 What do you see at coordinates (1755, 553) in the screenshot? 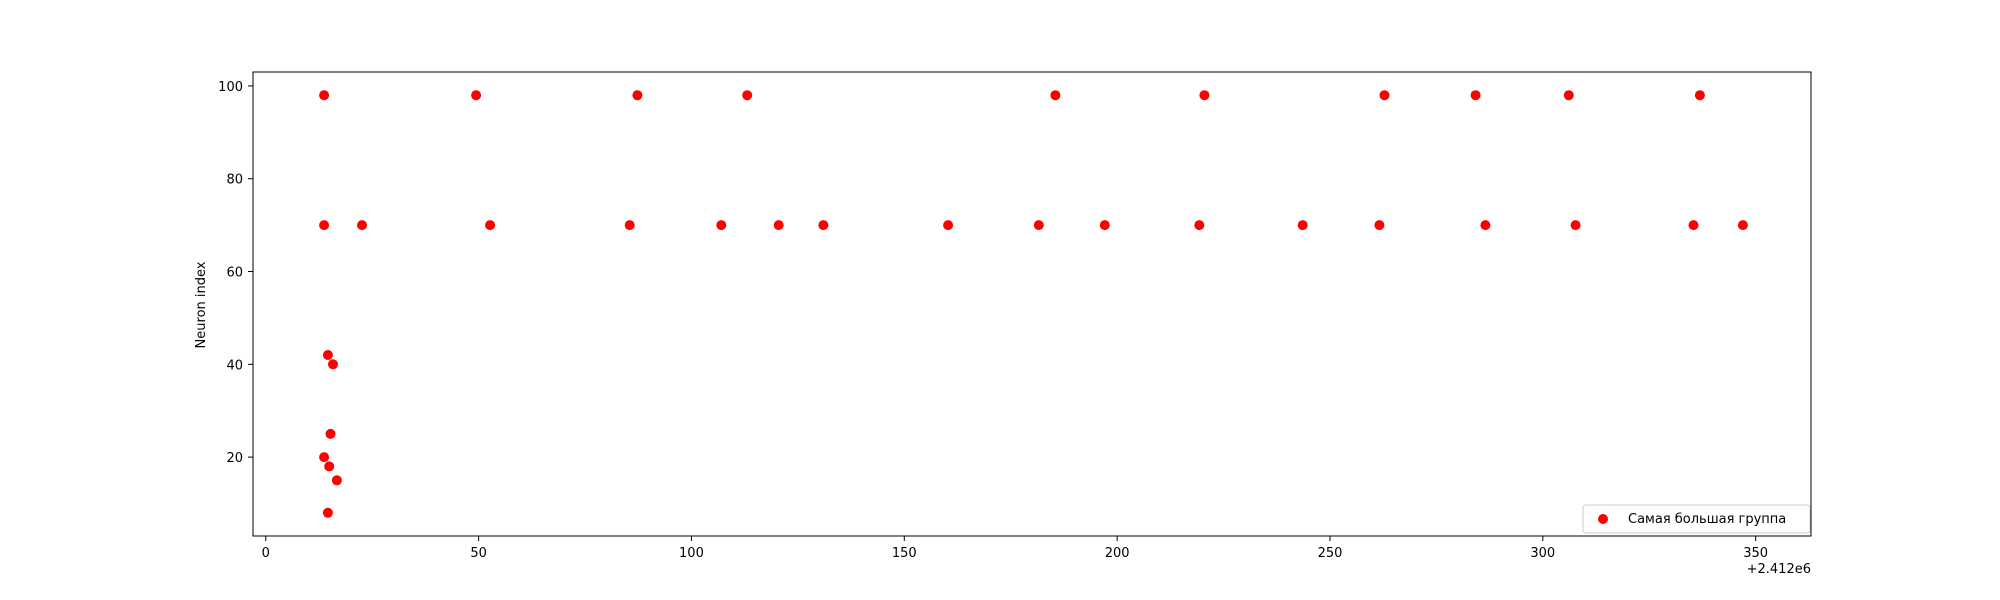
I see `x-tick-label: 350` at bounding box center [1755, 553].